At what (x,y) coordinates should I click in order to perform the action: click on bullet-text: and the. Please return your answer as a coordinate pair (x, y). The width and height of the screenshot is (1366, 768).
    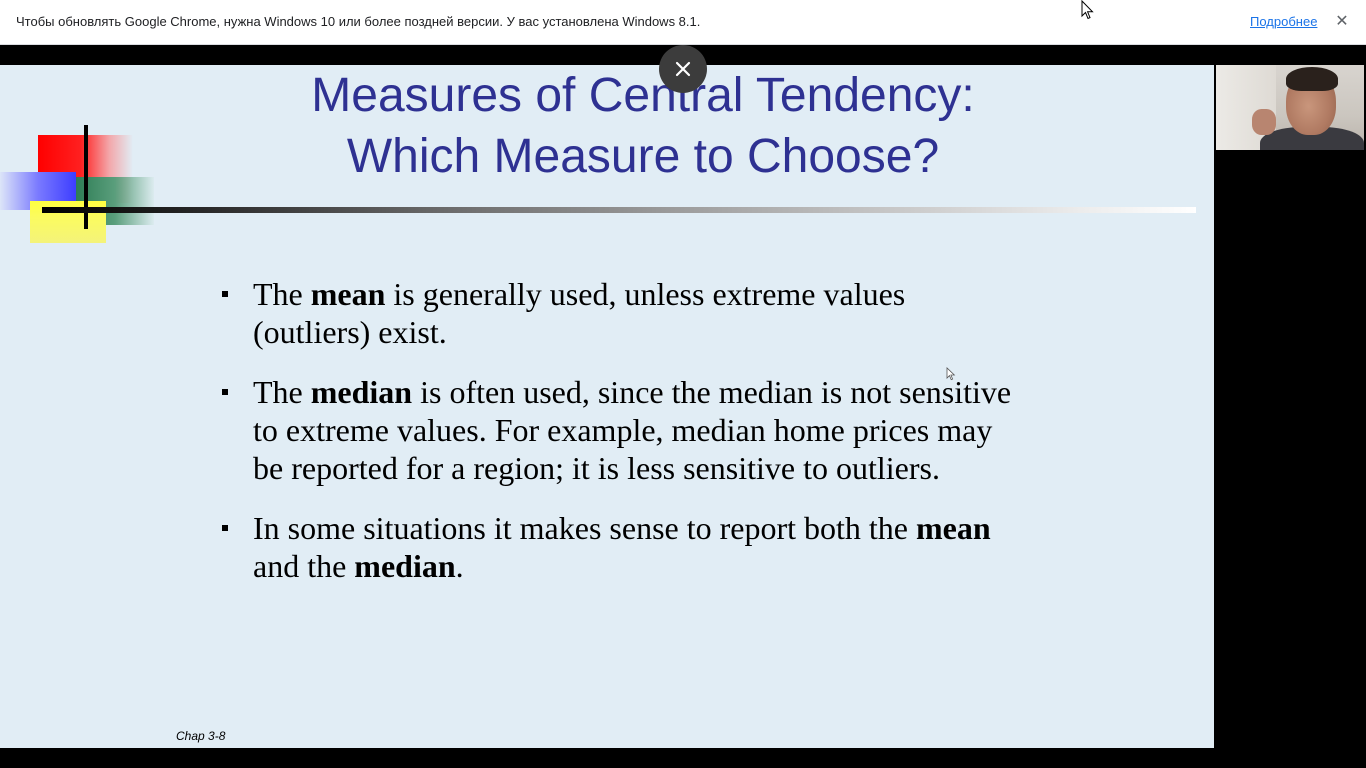
    Looking at the image, I should click on (304, 566).